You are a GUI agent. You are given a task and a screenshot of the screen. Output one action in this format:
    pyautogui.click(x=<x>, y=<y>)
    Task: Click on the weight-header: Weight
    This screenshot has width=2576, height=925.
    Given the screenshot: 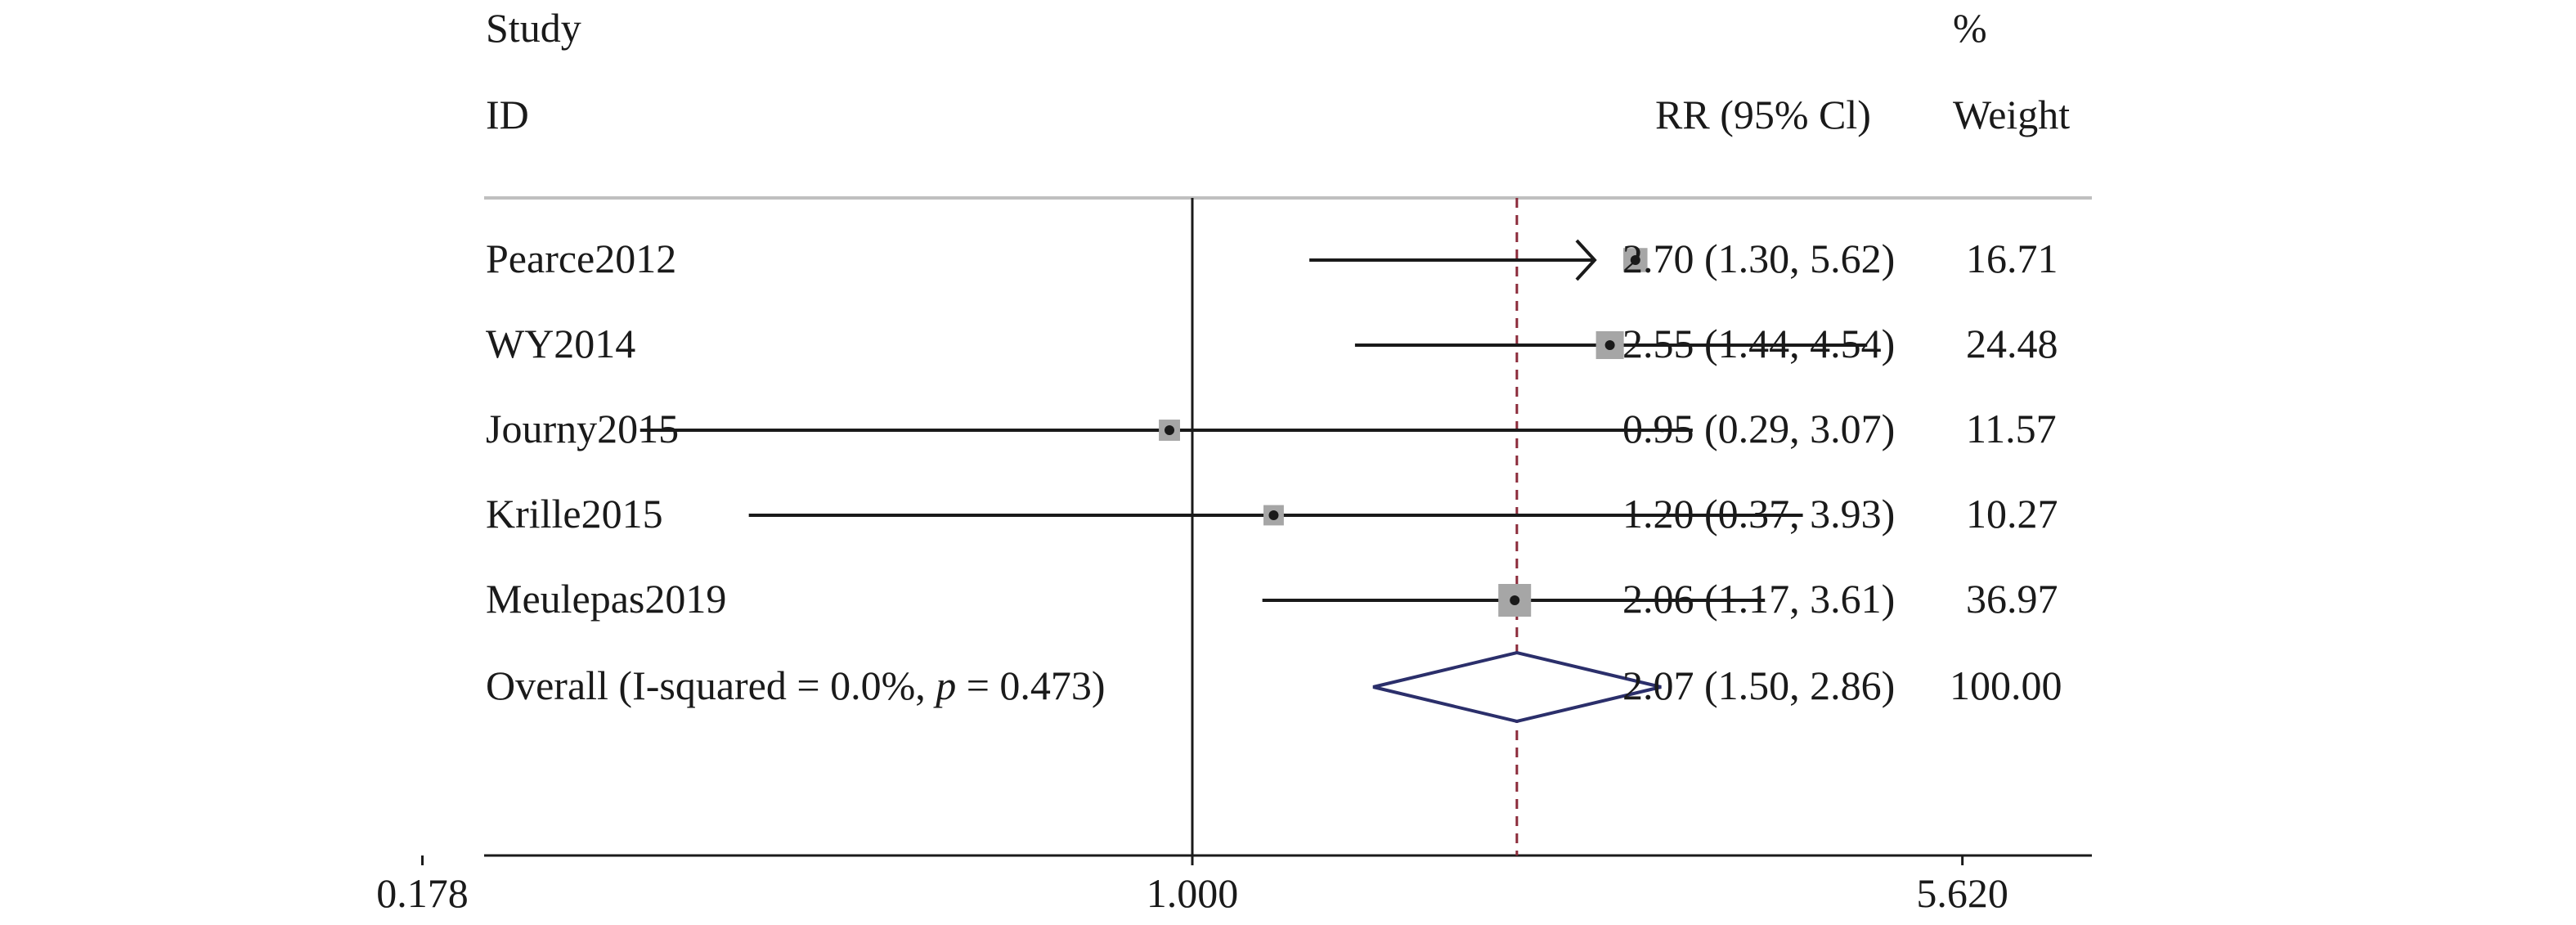 What is the action you would take?
    pyautogui.click(x=2012, y=114)
    